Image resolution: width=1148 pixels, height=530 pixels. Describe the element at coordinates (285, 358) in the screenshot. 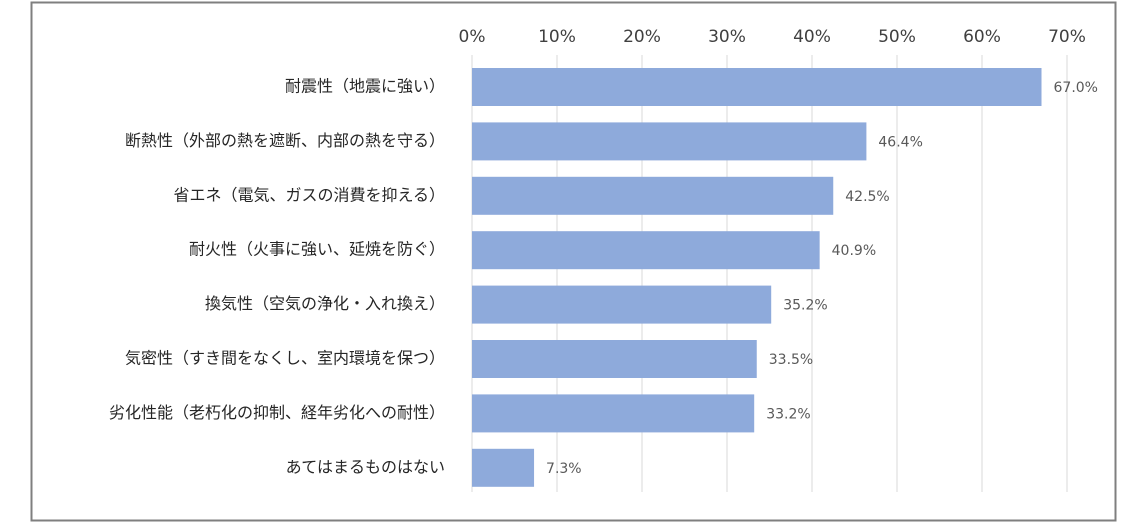

I see `category-label: 気密性（すき間をなくし、室内環境を保つ）` at that location.